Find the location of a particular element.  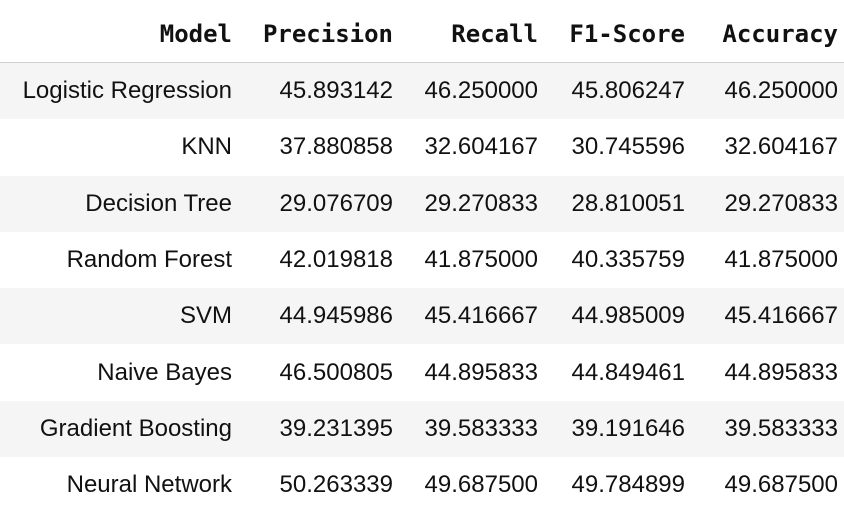

cell-accuracy: 41.875000 is located at coordinates (781, 260).